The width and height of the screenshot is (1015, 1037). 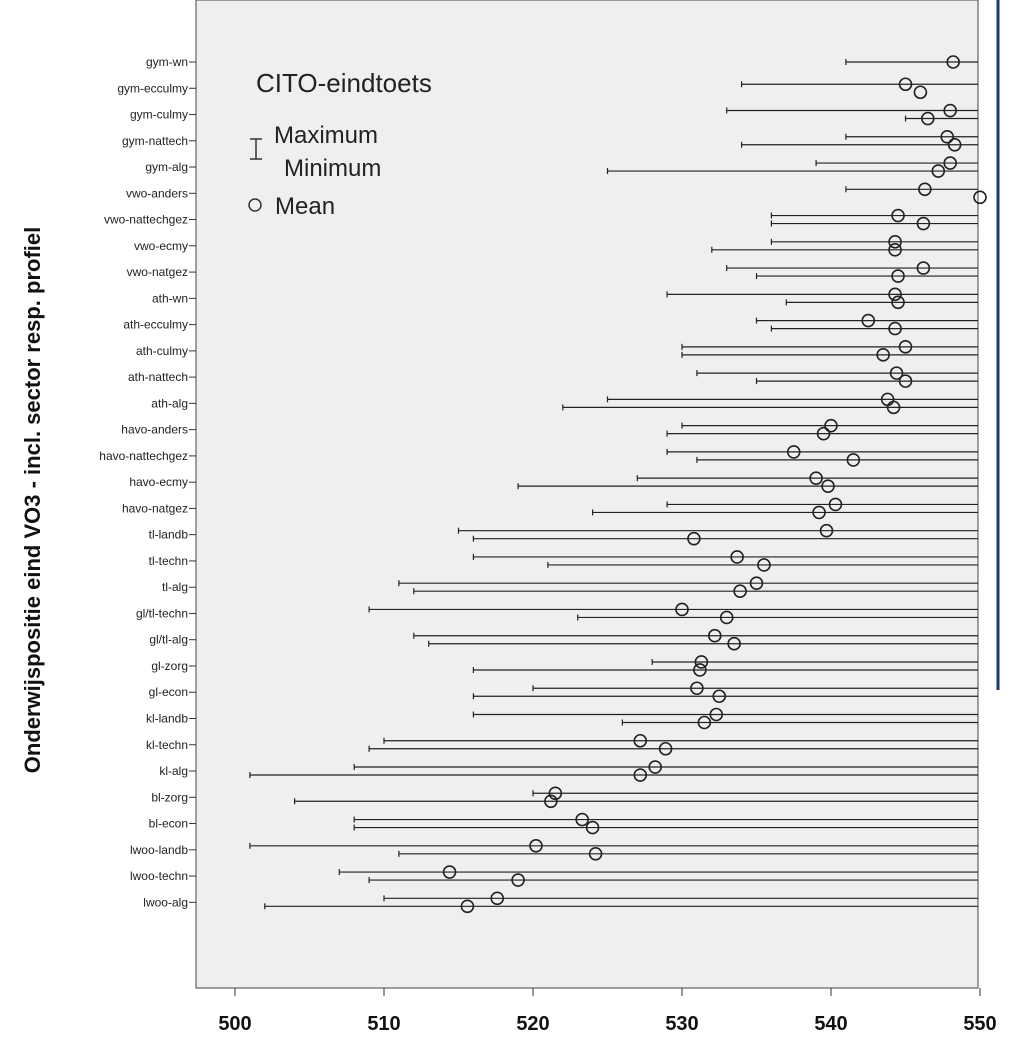 I want to click on category-label: gym-nattech, so click(x=155, y=141).